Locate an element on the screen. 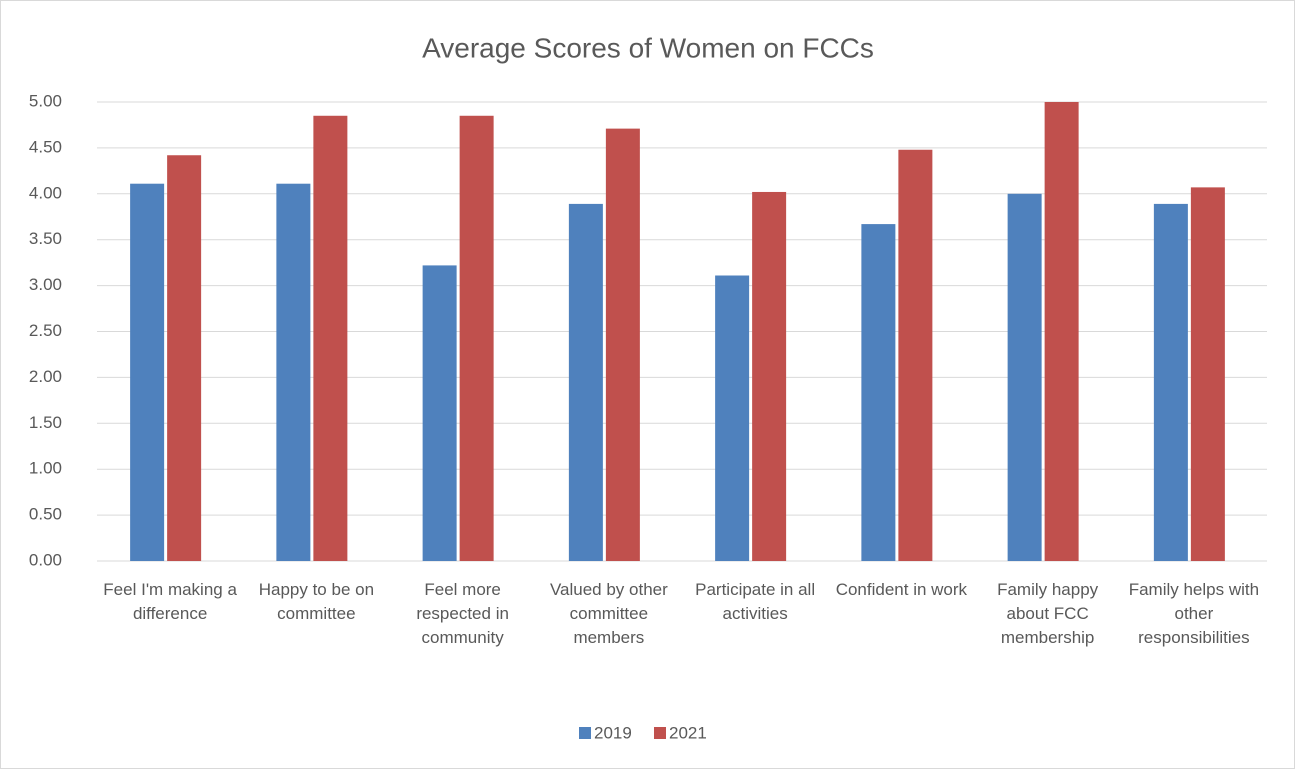 The height and width of the screenshot is (769, 1295). y-tick-label: 1.50 is located at coordinates (45, 422).